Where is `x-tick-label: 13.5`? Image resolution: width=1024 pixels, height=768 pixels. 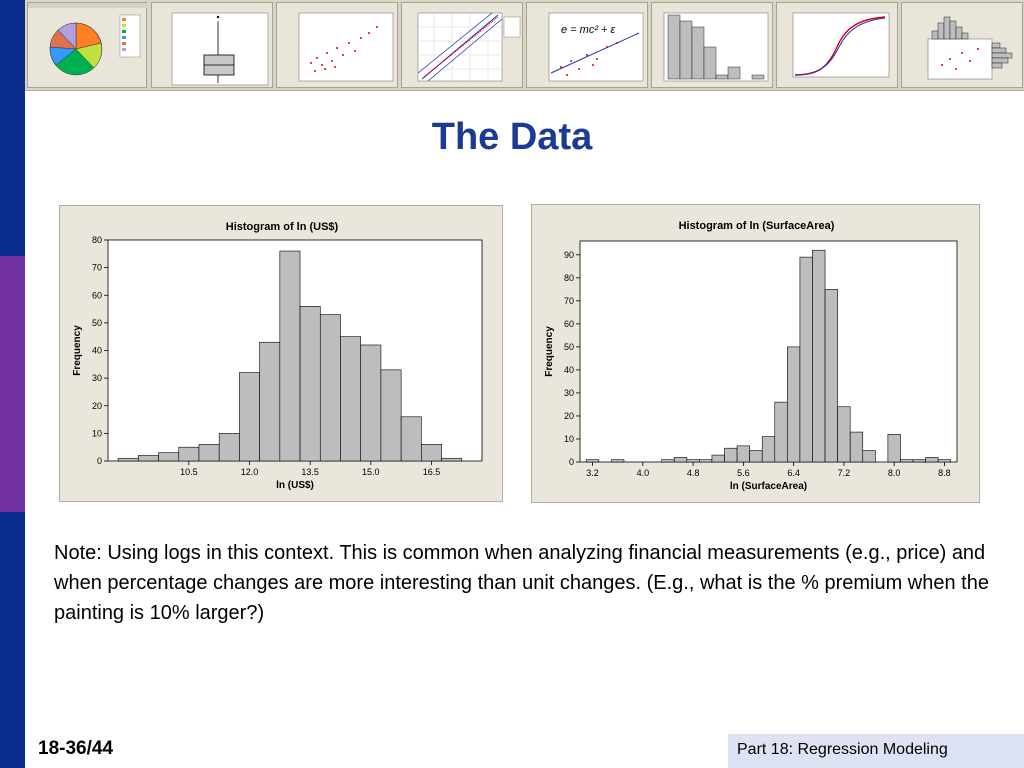 x-tick-label: 13.5 is located at coordinates (310, 472).